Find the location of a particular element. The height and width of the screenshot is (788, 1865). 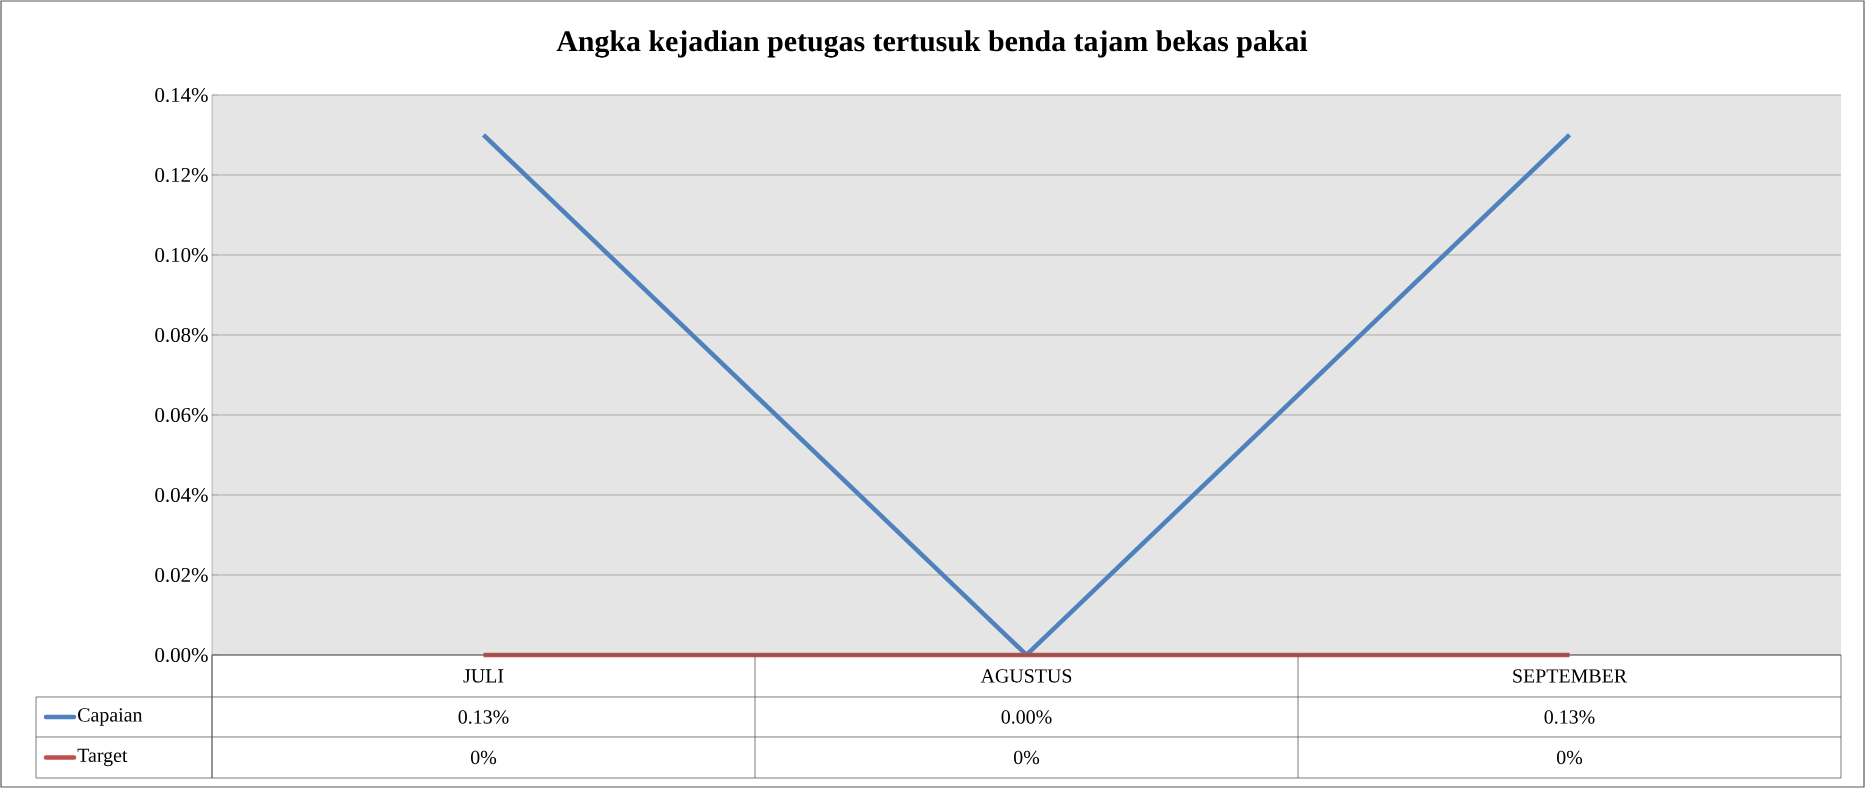

x-tick-label: JULI is located at coordinates (483, 676).